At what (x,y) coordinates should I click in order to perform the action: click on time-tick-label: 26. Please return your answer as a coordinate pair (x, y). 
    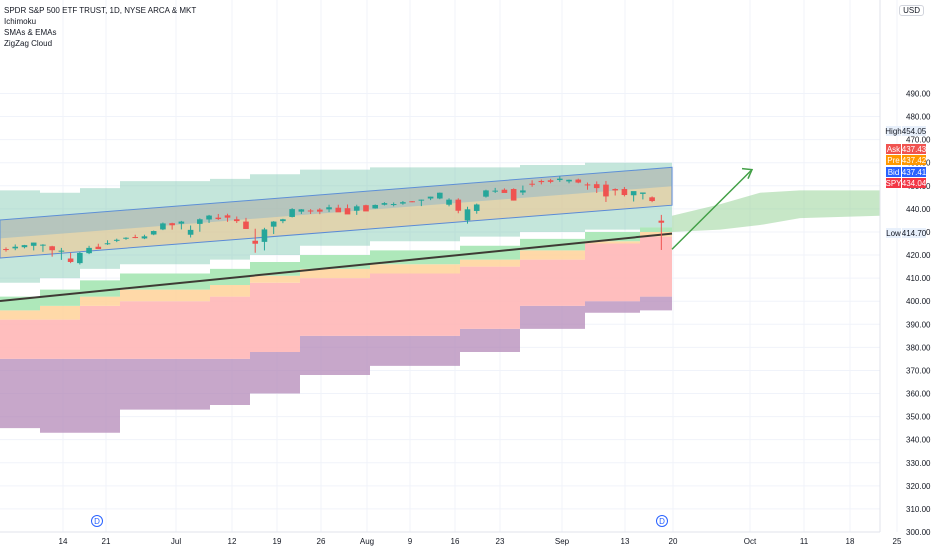
    Looking at the image, I should click on (321, 541).